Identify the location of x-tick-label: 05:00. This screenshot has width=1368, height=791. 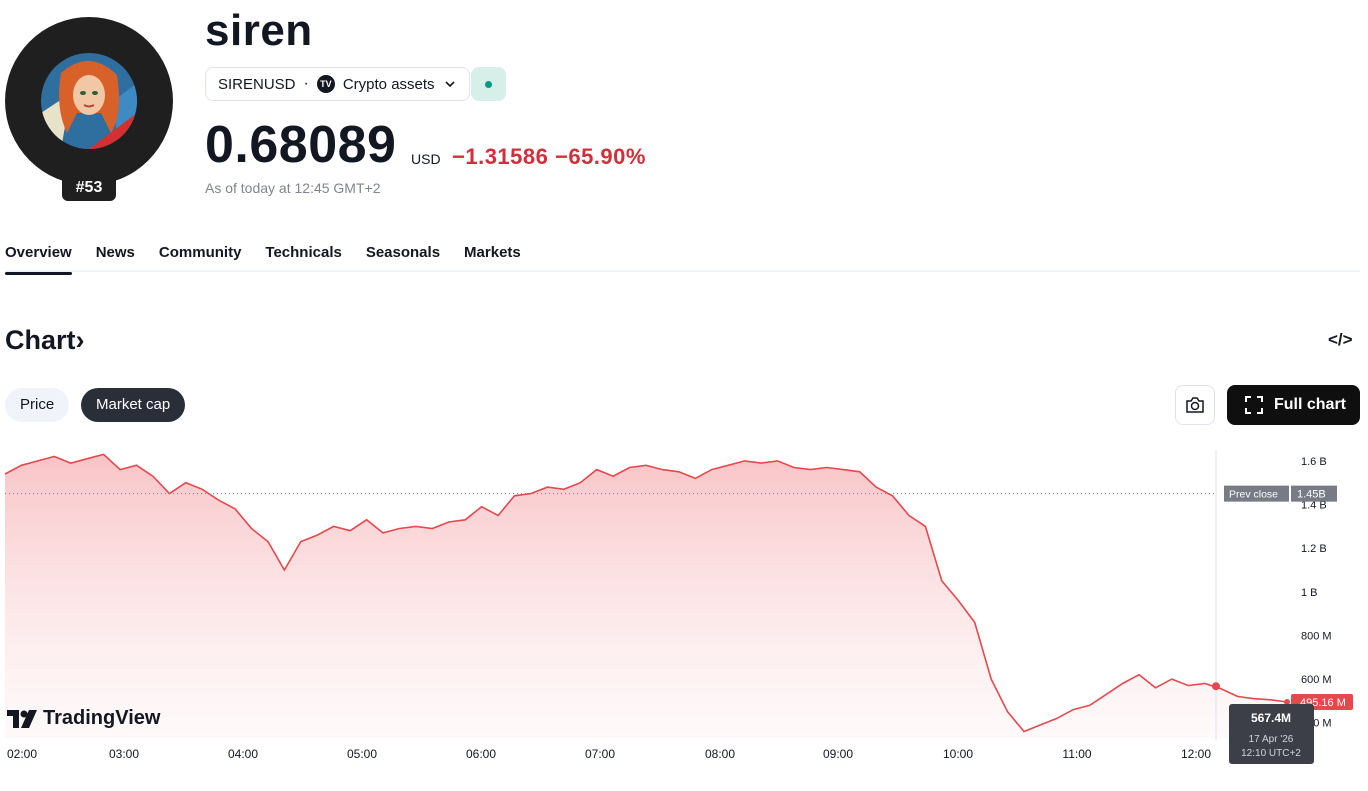
(362, 754).